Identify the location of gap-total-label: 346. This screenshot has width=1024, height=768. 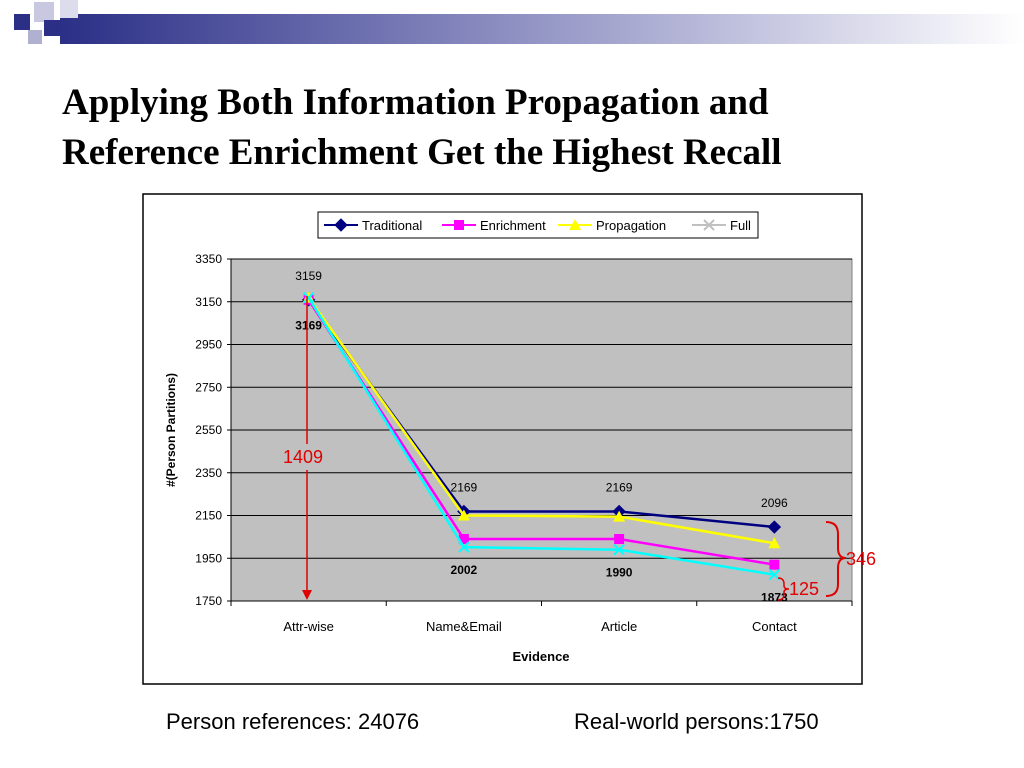
(861, 559).